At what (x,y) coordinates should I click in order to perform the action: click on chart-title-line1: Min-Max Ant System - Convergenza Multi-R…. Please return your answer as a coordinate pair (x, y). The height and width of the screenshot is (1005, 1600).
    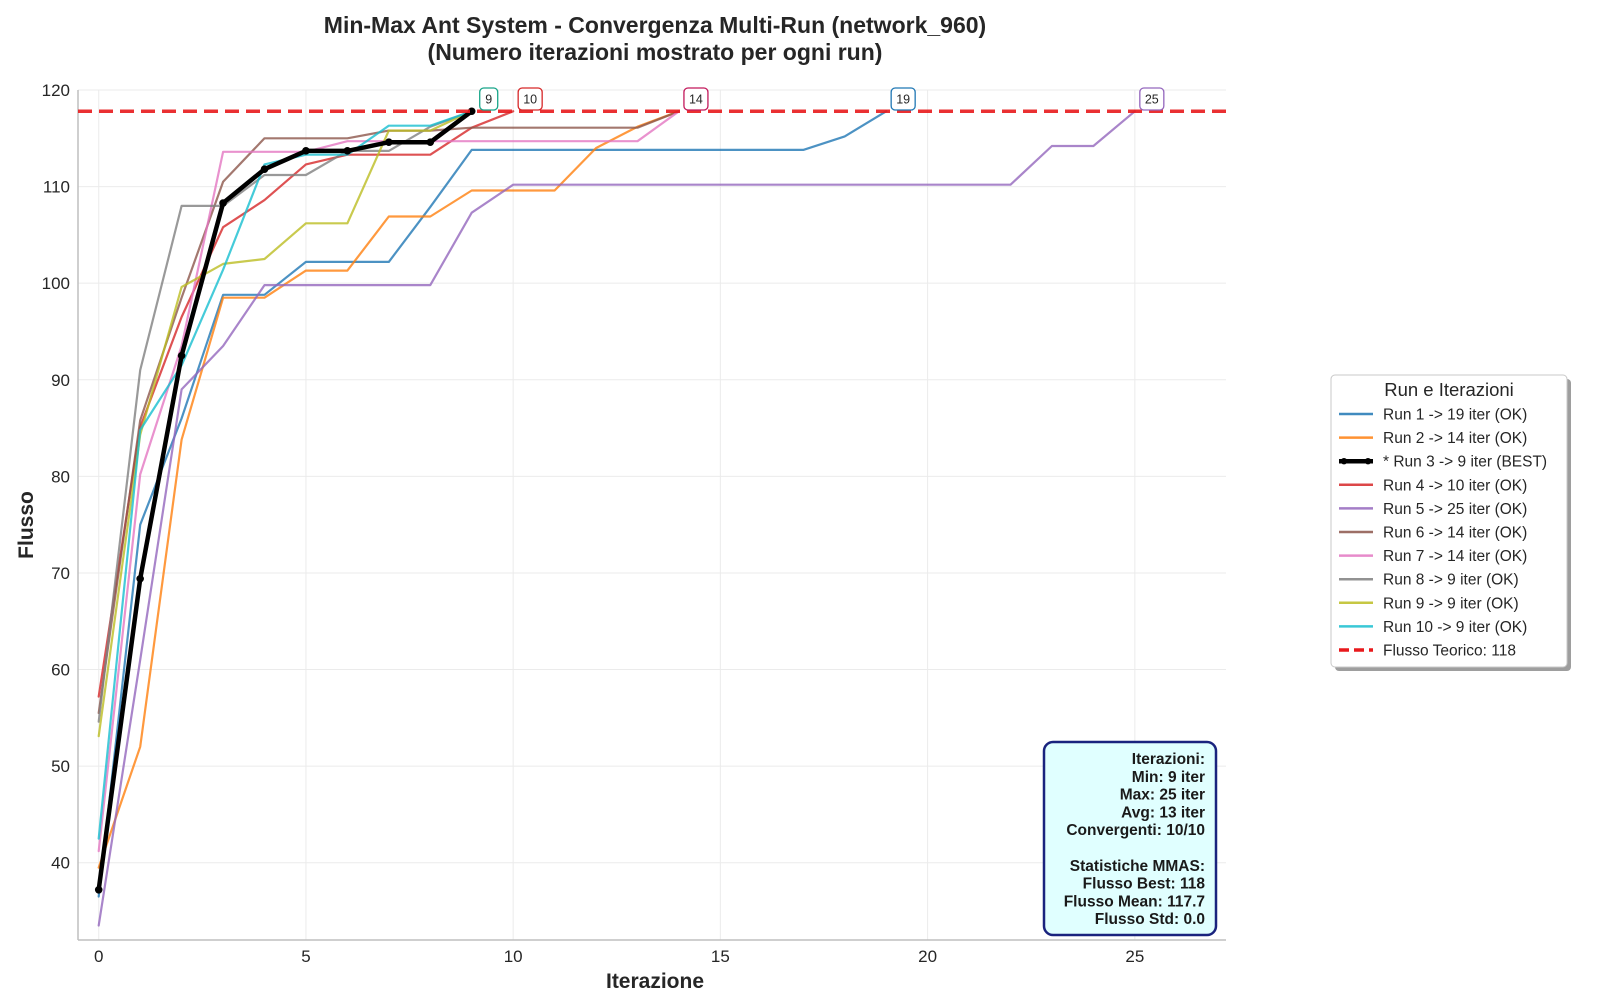
    Looking at the image, I should click on (655, 25).